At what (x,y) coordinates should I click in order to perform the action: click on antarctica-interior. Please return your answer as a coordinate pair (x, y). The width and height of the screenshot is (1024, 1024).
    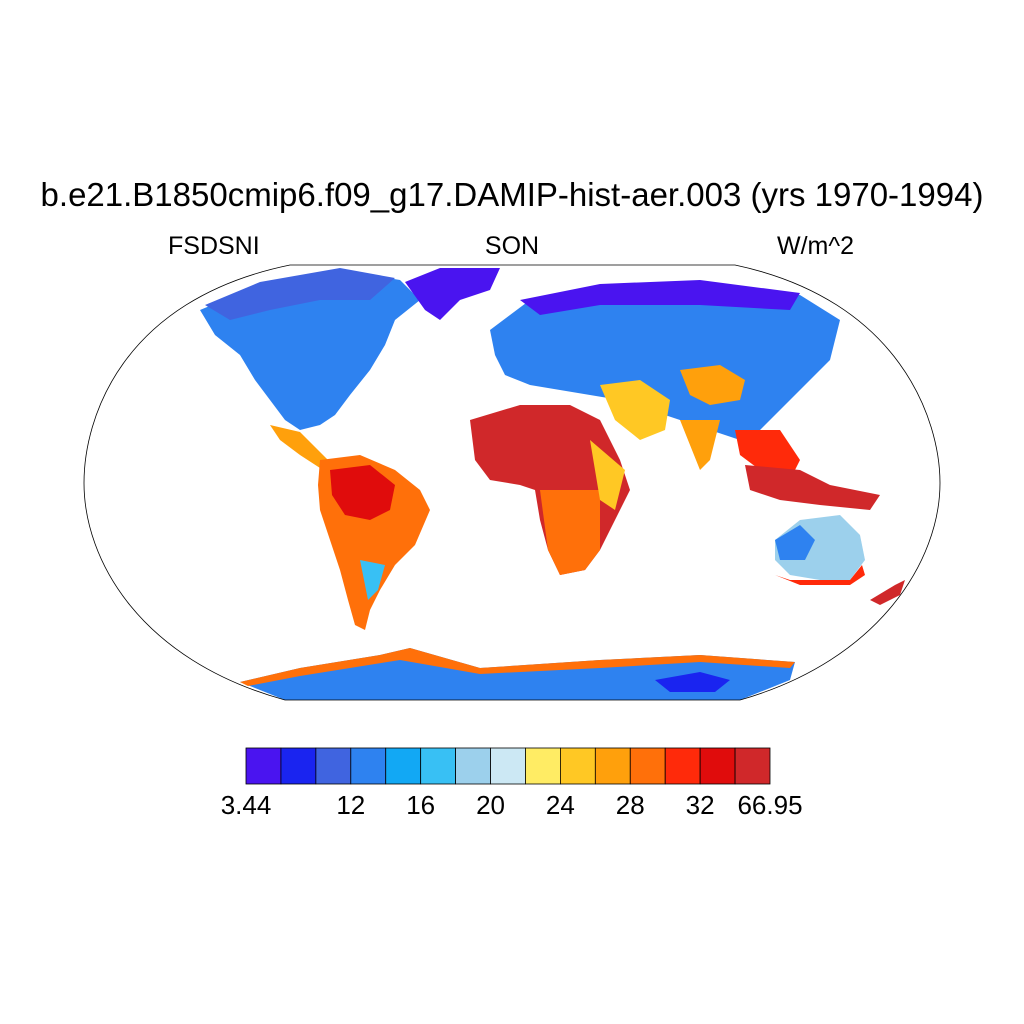
    Looking at the image, I should click on (692, 682).